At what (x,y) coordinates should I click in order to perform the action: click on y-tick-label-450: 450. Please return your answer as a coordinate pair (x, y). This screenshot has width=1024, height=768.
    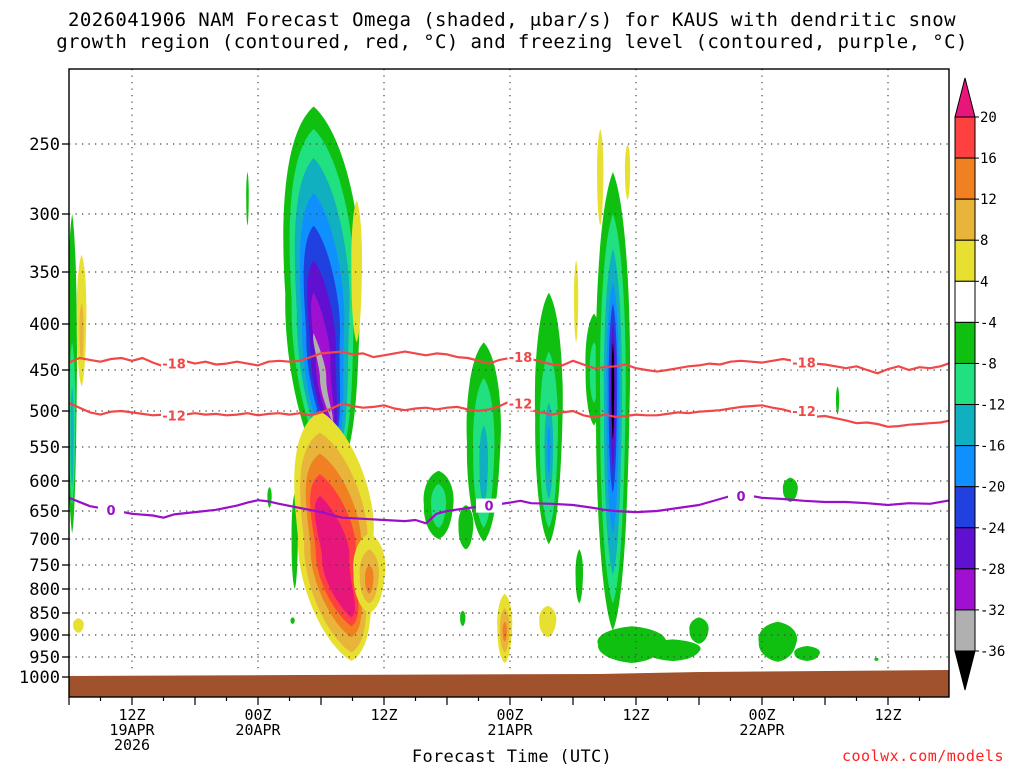
    Looking at the image, I should click on (44, 371).